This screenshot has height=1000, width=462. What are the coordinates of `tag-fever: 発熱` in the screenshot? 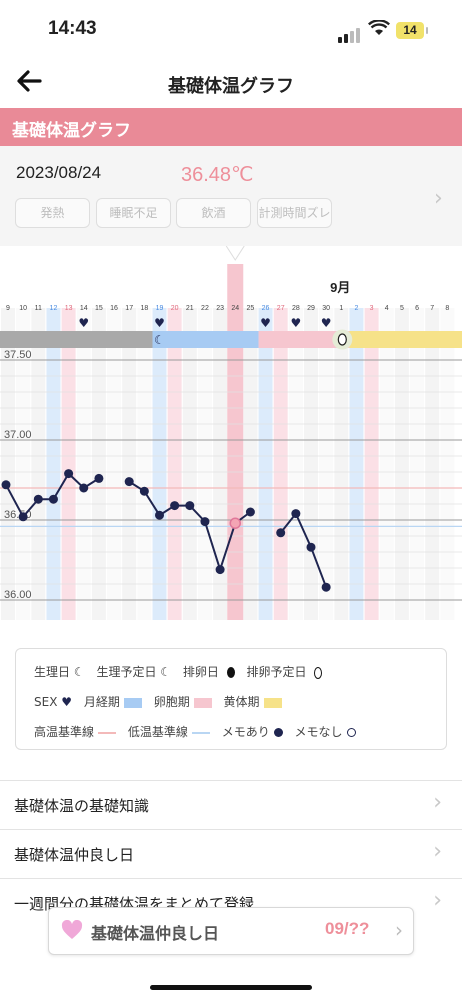 It's located at (52, 213).